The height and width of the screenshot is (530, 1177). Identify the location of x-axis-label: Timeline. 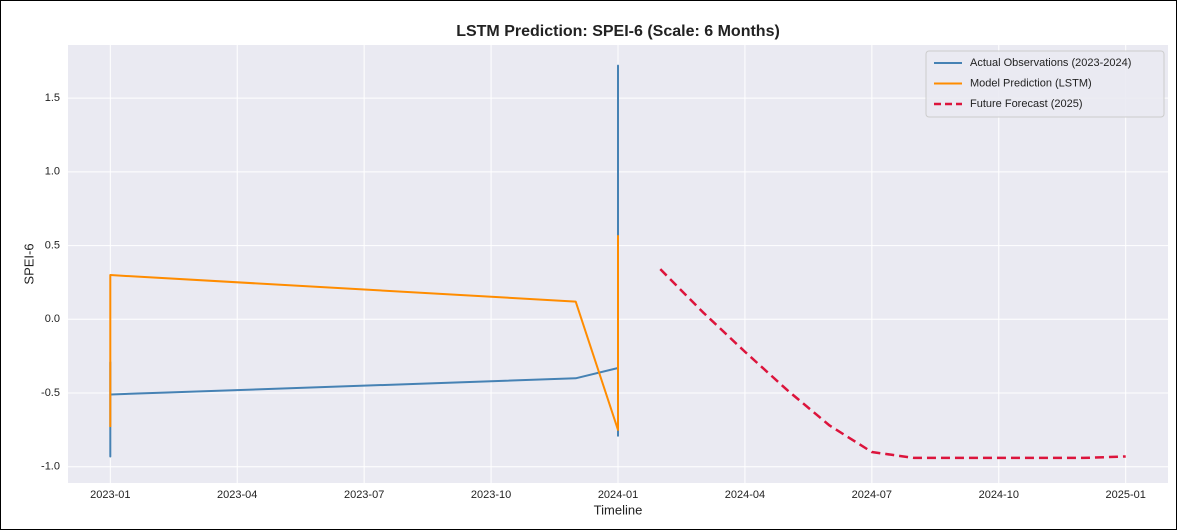
(618, 509).